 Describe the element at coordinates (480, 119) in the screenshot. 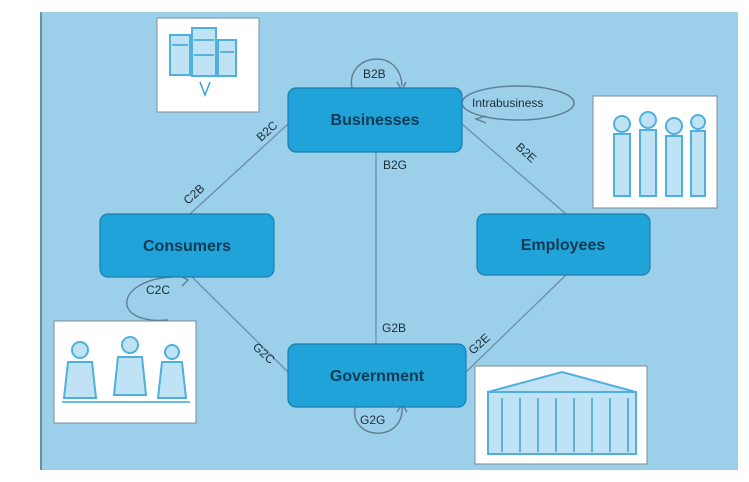

I see `arrow-intrabusiness-icon` at that location.